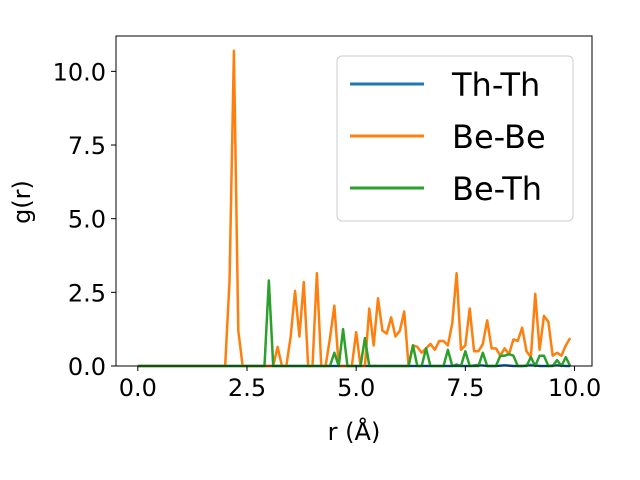  I want to click on legend-label-be-th: Be-Th, so click(497, 189).